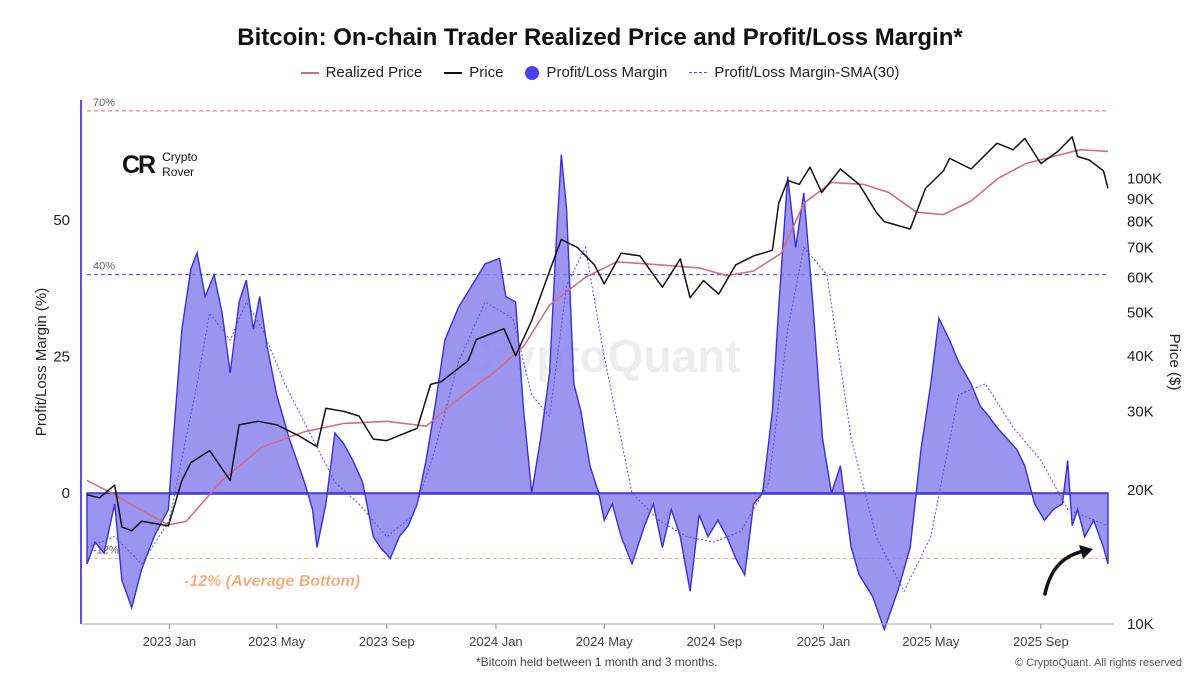  Describe the element at coordinates (104, 267) in the screenshot. I see `reference-label-1: 40%` at that location.